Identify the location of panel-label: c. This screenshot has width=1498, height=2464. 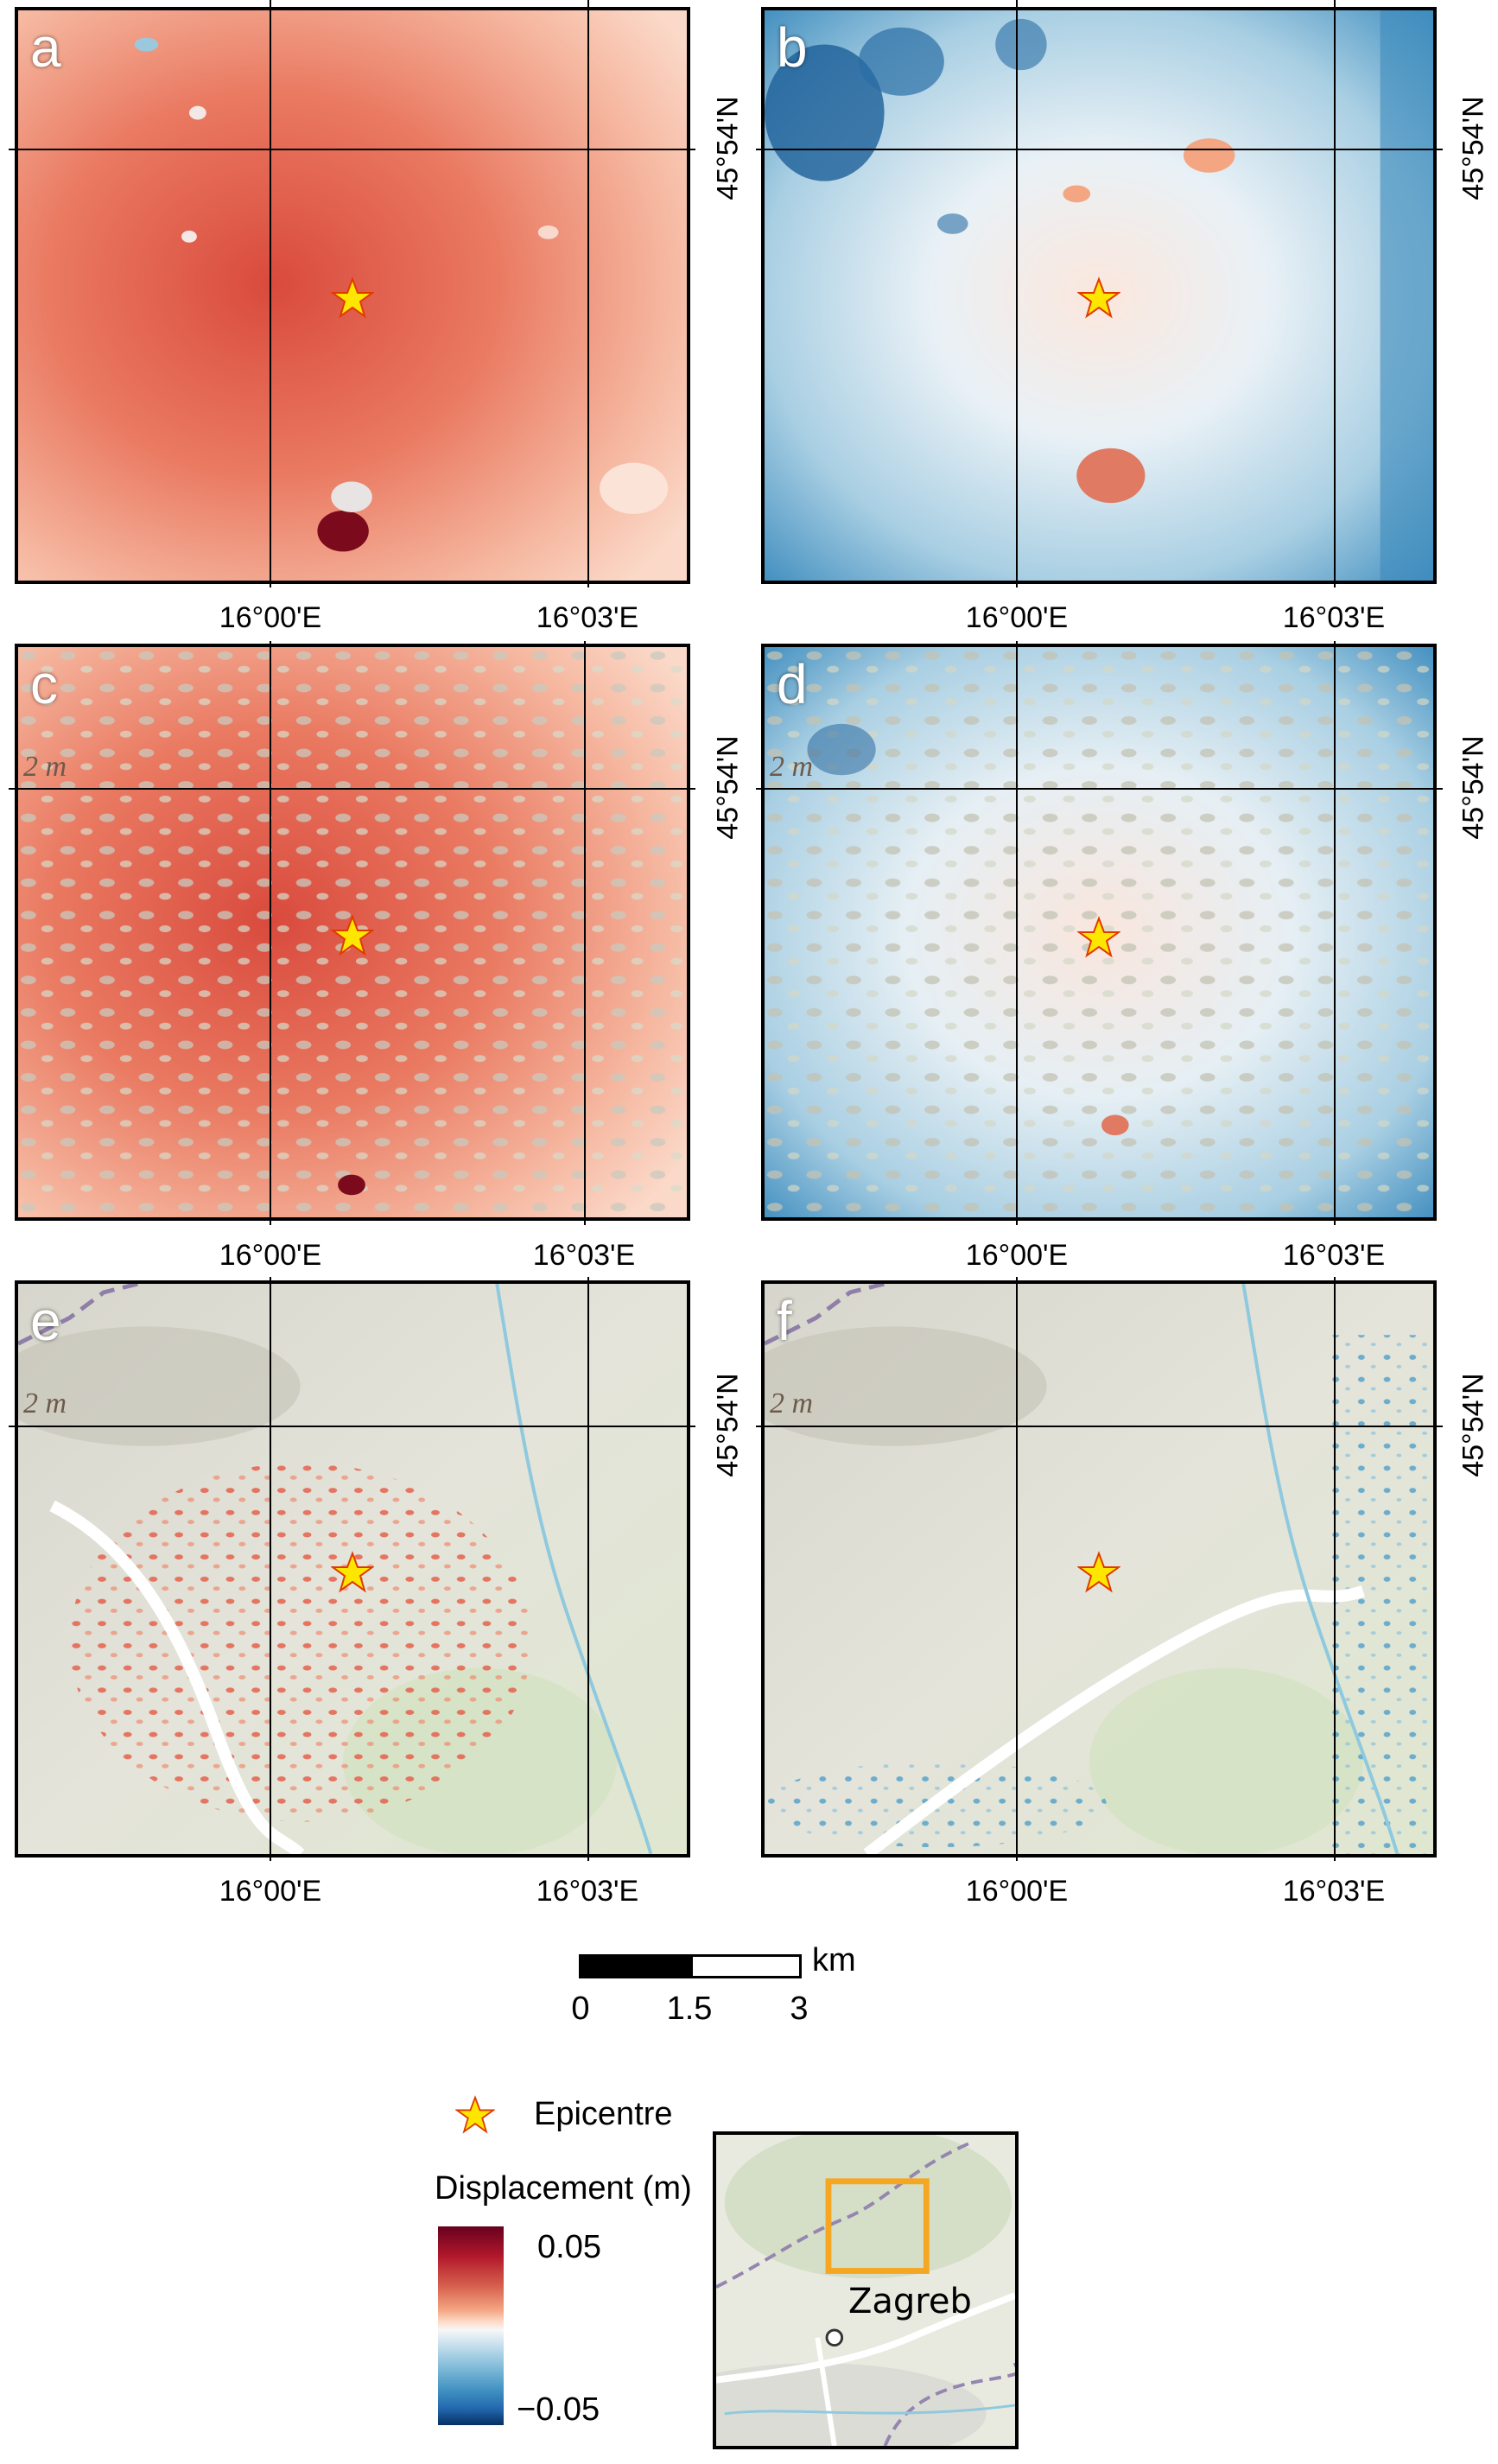
(44, 684).